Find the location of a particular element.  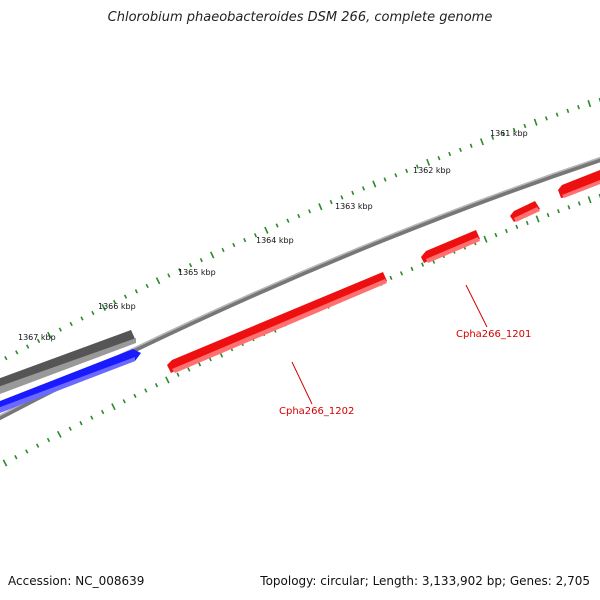

scale-label-1362: 1362 kbp is located at coordinates (432, 170).